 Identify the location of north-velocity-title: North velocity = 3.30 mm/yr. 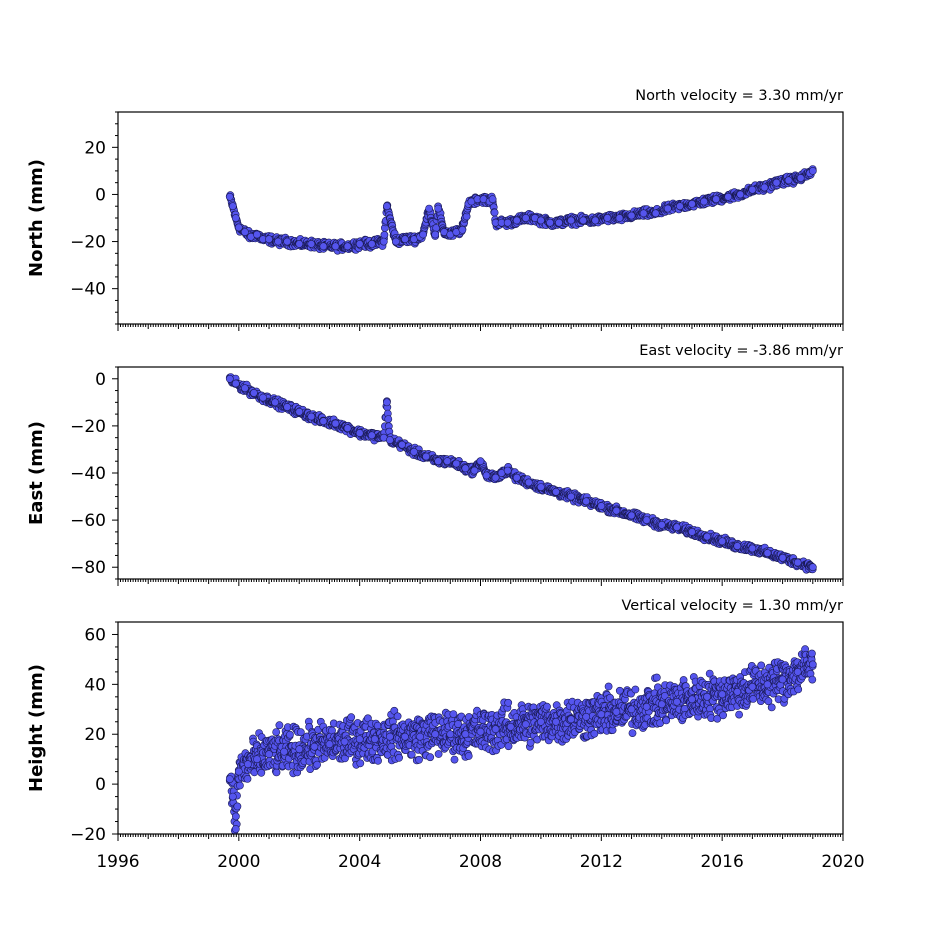
(739, 96).